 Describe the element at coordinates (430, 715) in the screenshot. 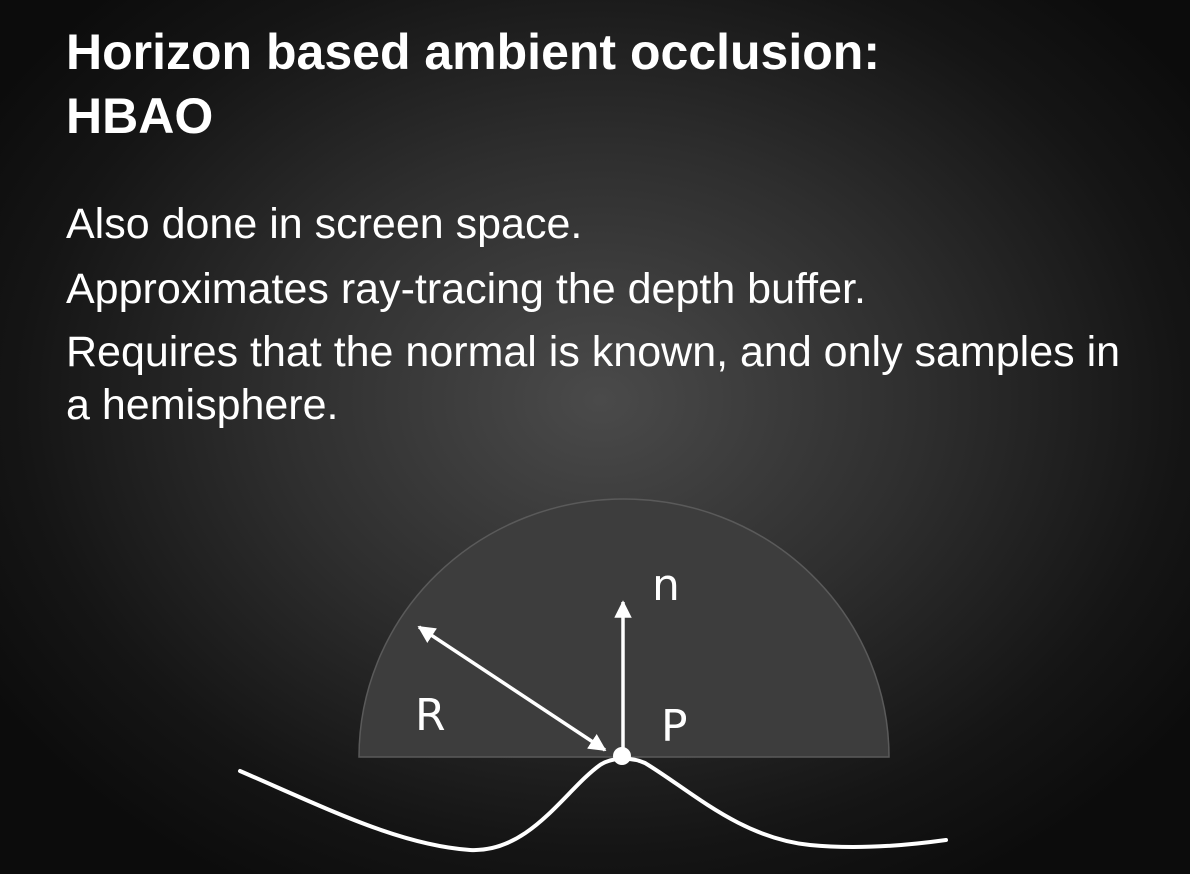

I see `label-r: R` at that location.